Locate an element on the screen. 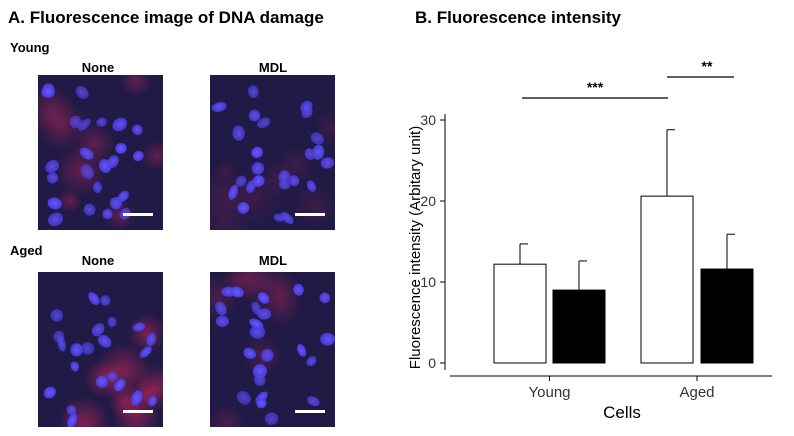 This screenshot has height=436, width=794. col-label-young-mdl: MDL is located at coordinates (273, 67).